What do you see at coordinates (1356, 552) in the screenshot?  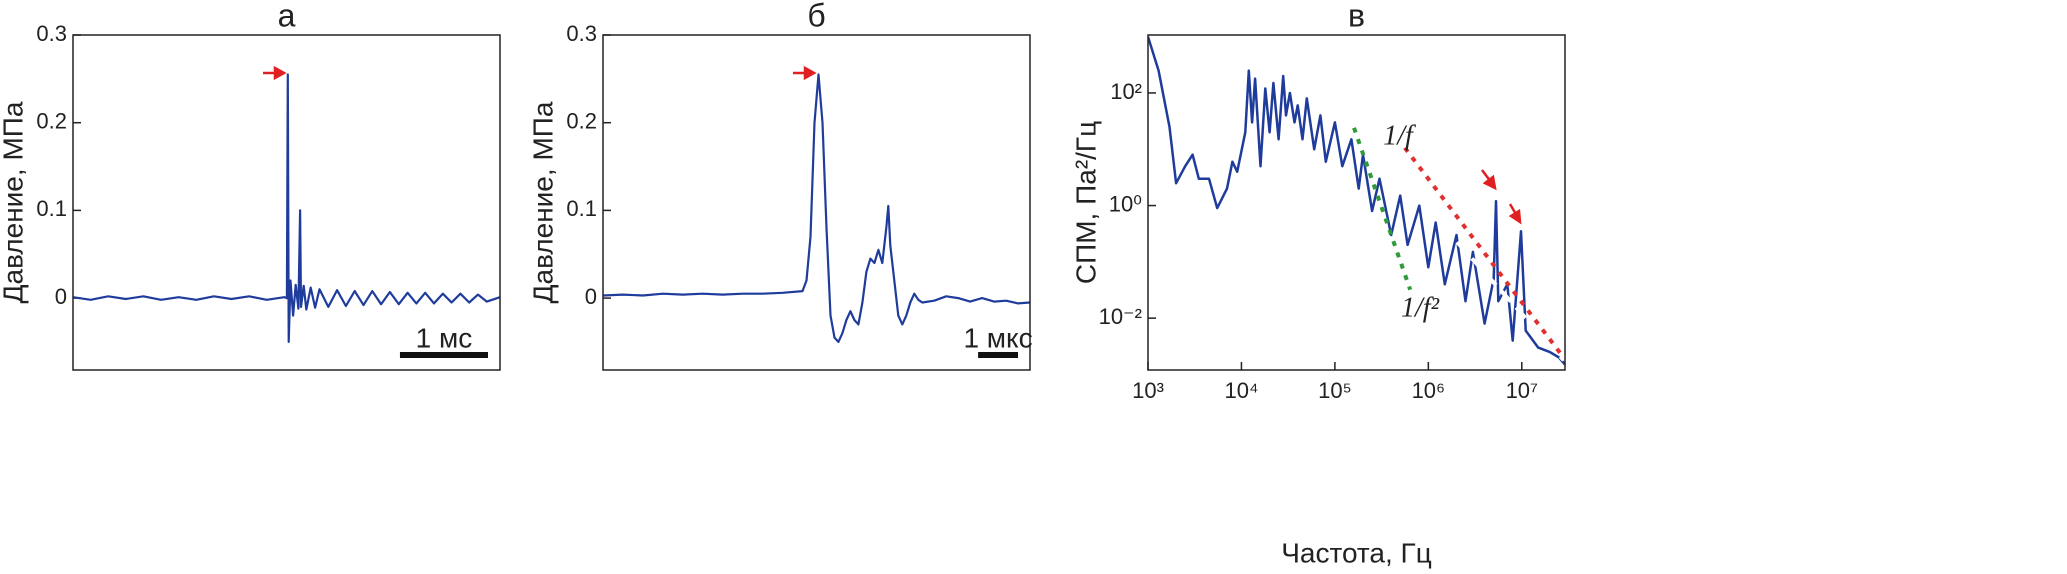 I see `x-axis-label: Частота, Гц` at bounding box center [1356, 552].